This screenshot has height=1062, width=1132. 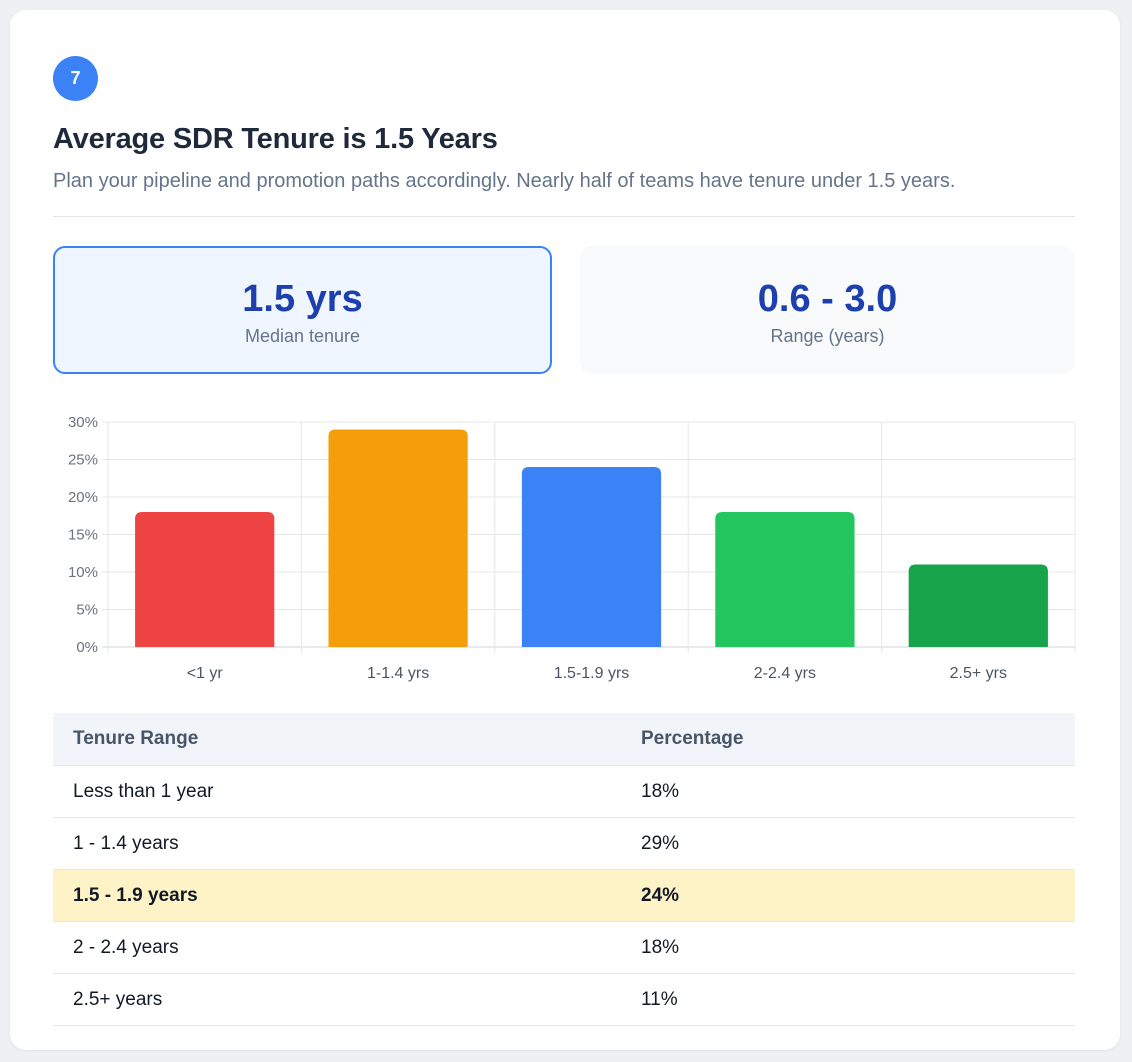 I want to click on stat-value: 0.6 - 3.0, so click(x=827, y=299).